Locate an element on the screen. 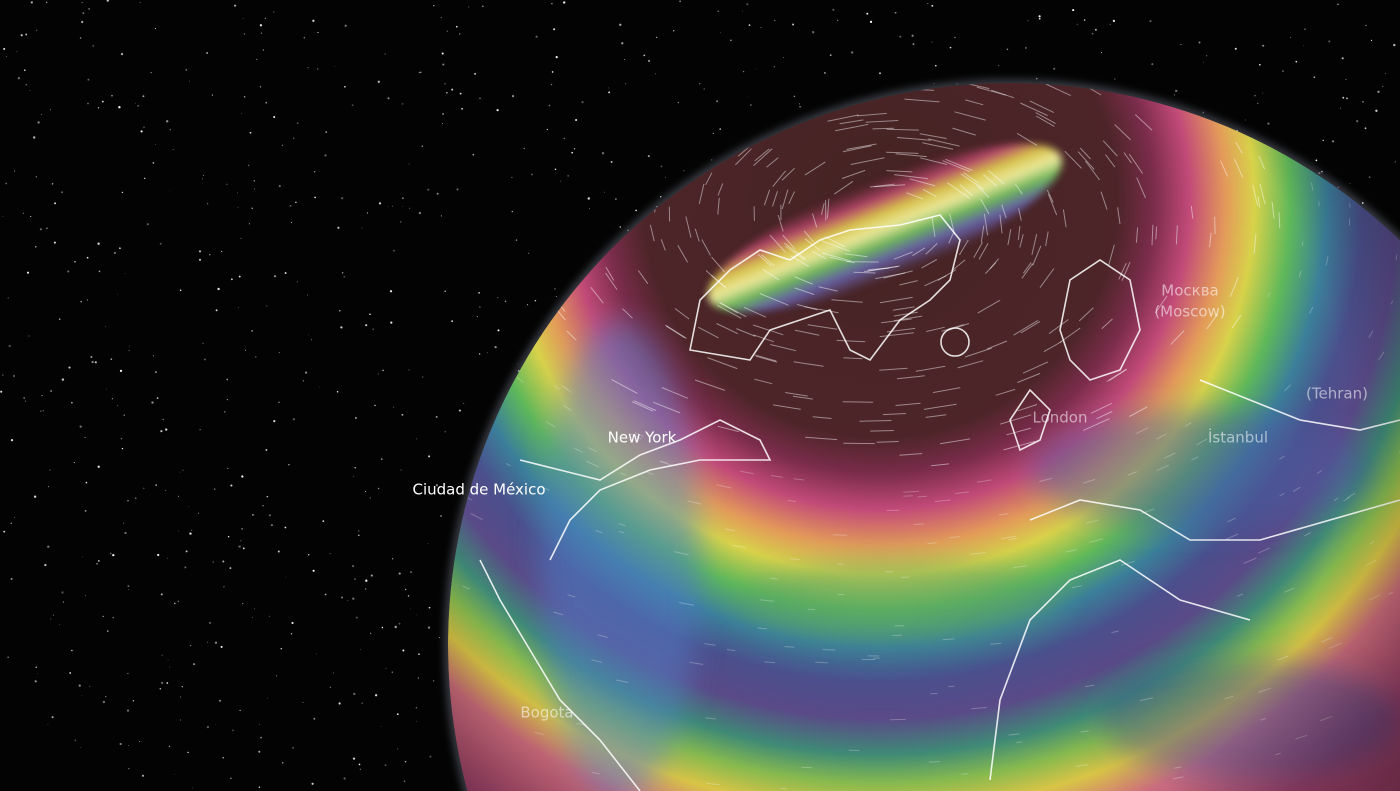 The image size is (1400, 791). city-label: (Tehran) is located at coordinates (1337, 394).